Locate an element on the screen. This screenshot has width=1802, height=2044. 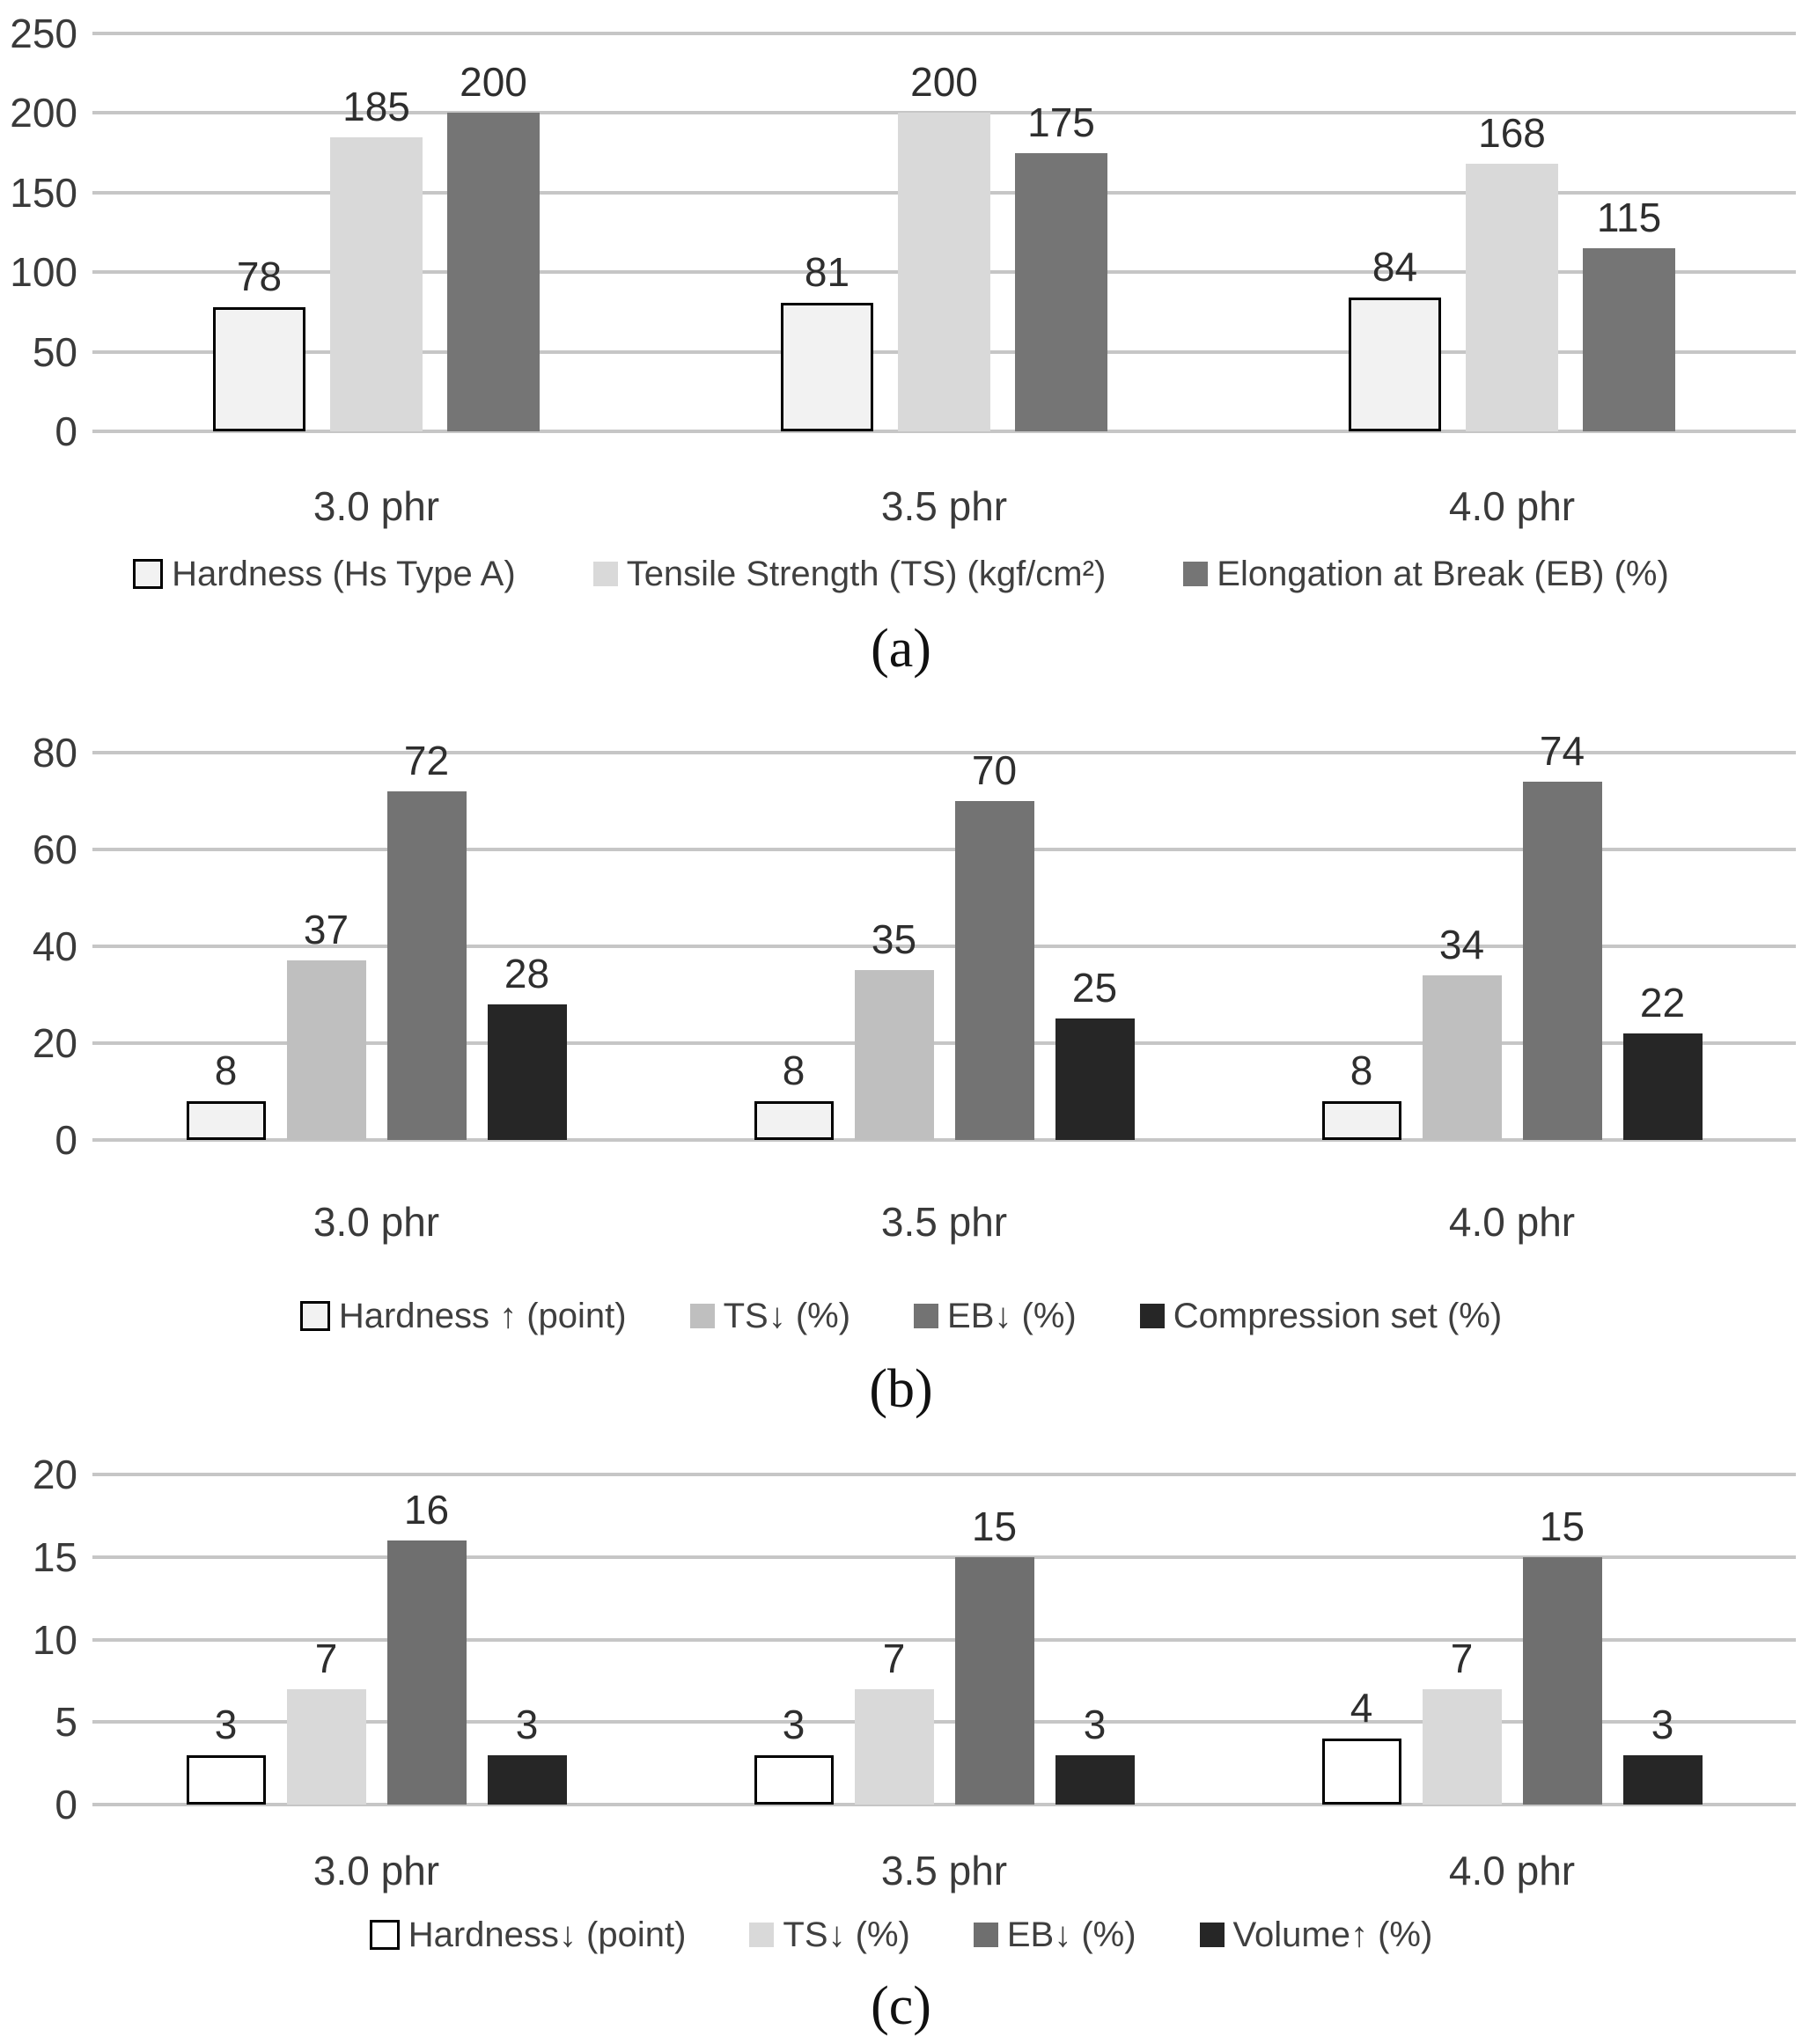
legend-label: Hardness↓ (point) is located at coordinates (548, 1934).